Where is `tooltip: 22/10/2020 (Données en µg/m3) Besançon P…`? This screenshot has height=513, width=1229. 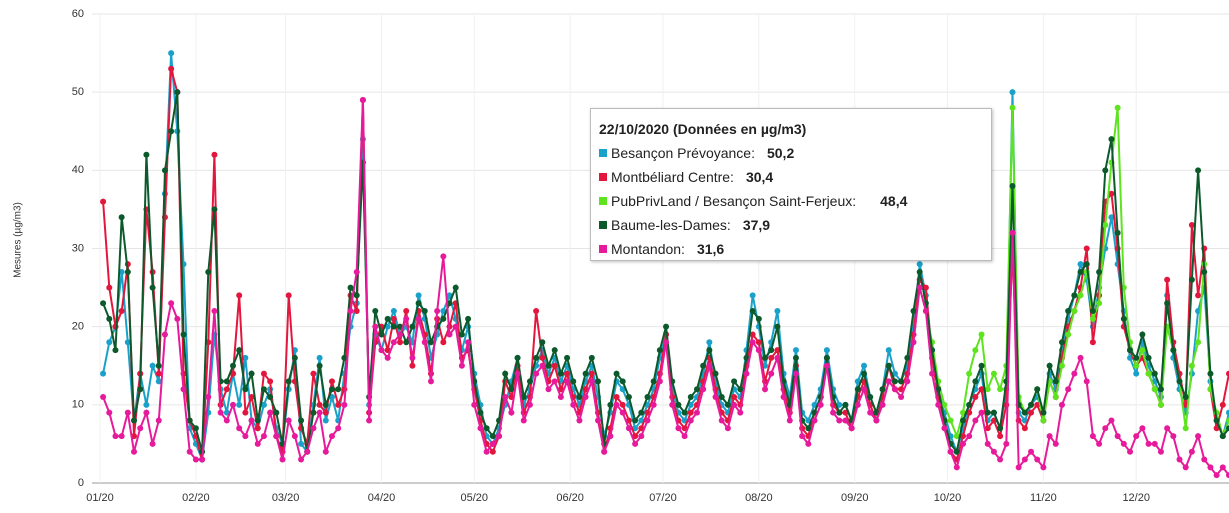 tooltip: 22/10/2020 (Données en µg/m3) Besançon P… is located at coordinates (791, 184).